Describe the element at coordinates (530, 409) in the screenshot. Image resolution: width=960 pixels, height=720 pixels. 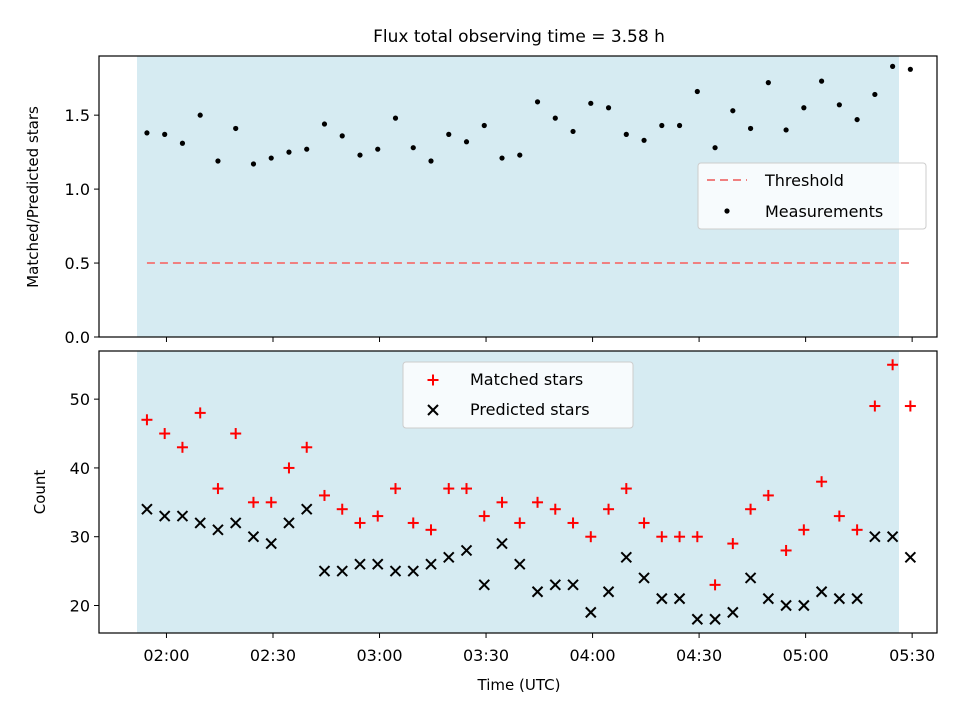
I see `legend-predicted-label: Predicted stars` at that location.